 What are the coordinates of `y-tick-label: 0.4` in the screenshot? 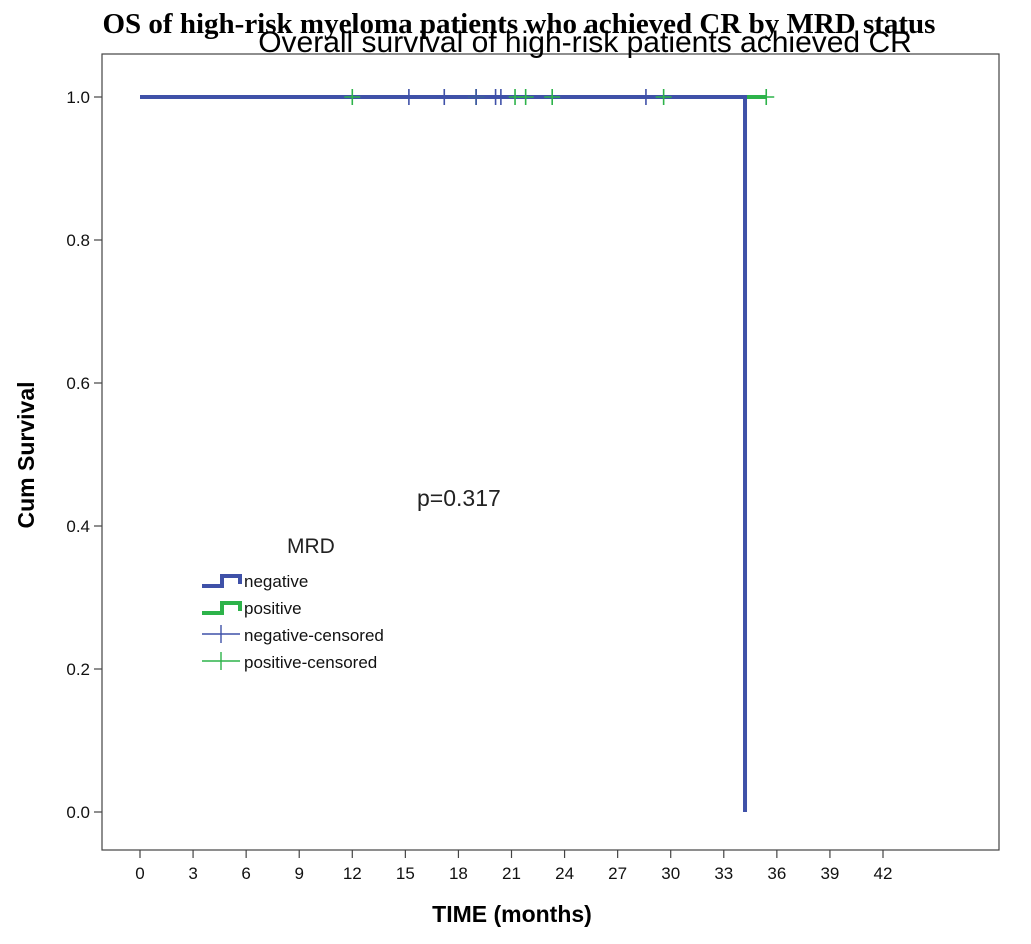 It's located at (78, 526).